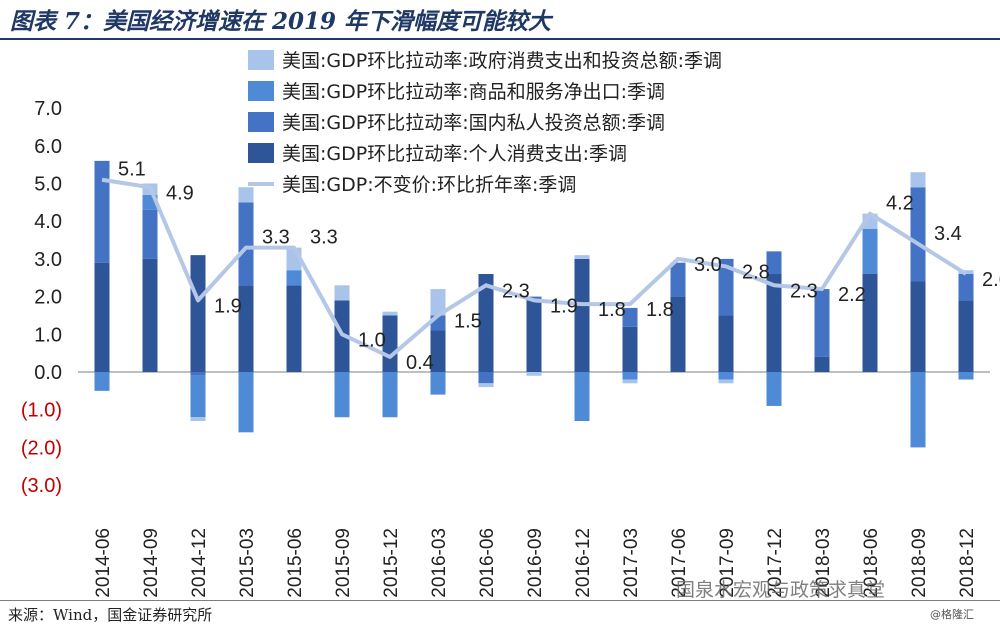  What do you see at coordinates (919, 563) in the screenshot?
I see `x-tick-label: 2018-09` at bounding box center [919, 563].